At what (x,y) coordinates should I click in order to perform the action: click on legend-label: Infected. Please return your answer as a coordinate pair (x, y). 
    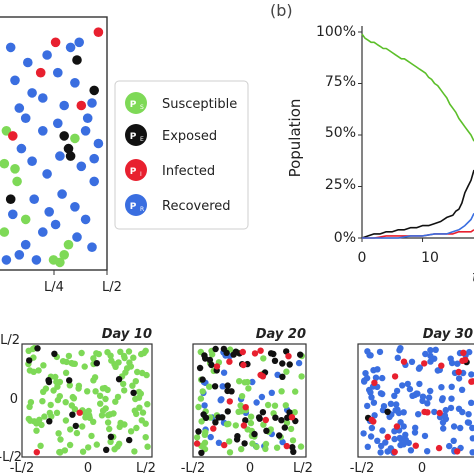
    Looking at the image, I should click on (188, 171).